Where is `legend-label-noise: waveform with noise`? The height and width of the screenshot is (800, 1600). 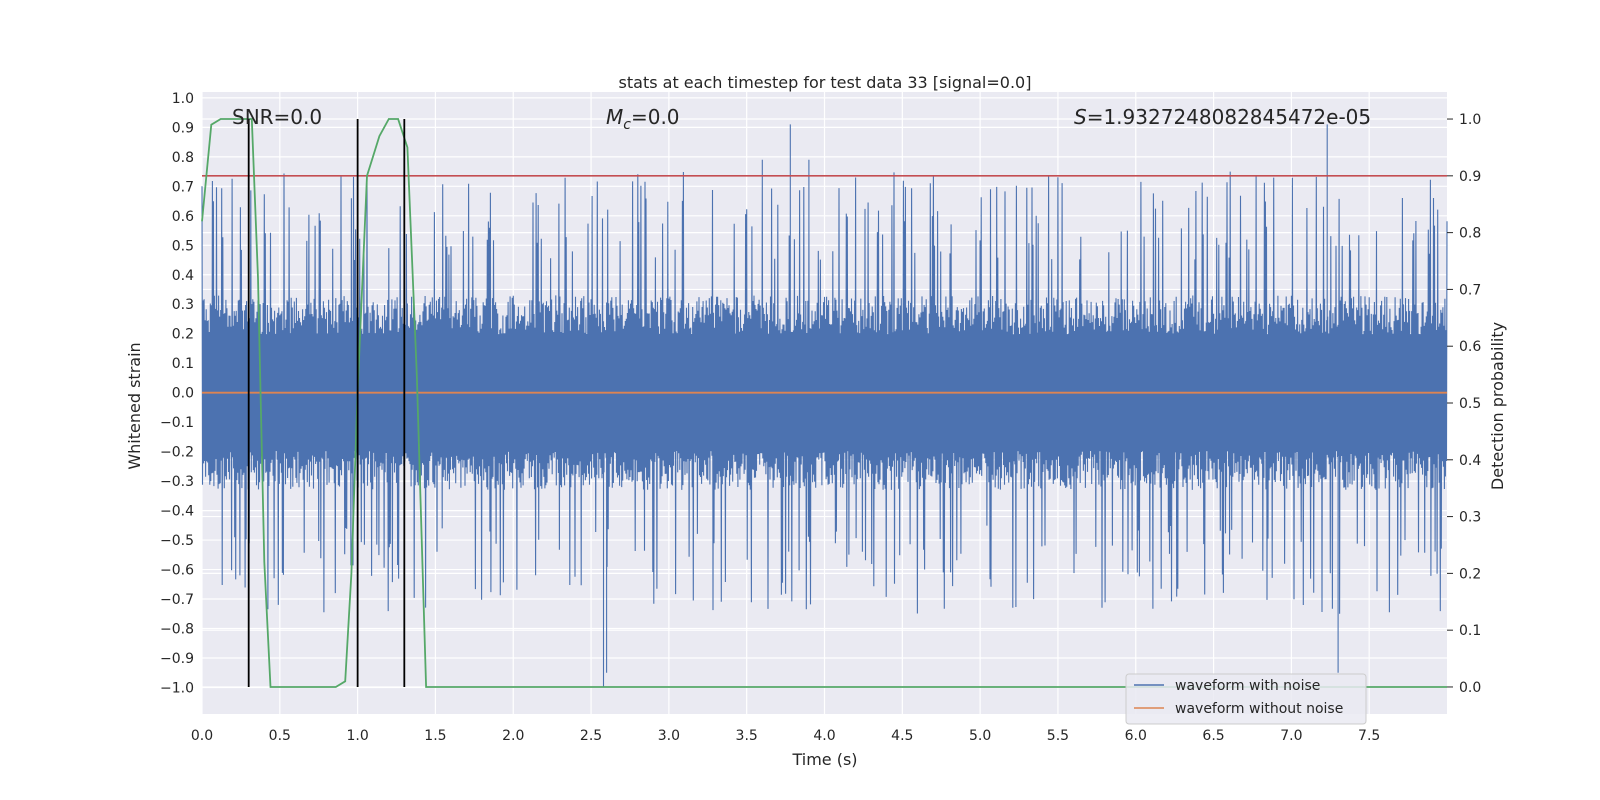 legend-label-noise: waveform with noise is located at coordinates (1247, 686).